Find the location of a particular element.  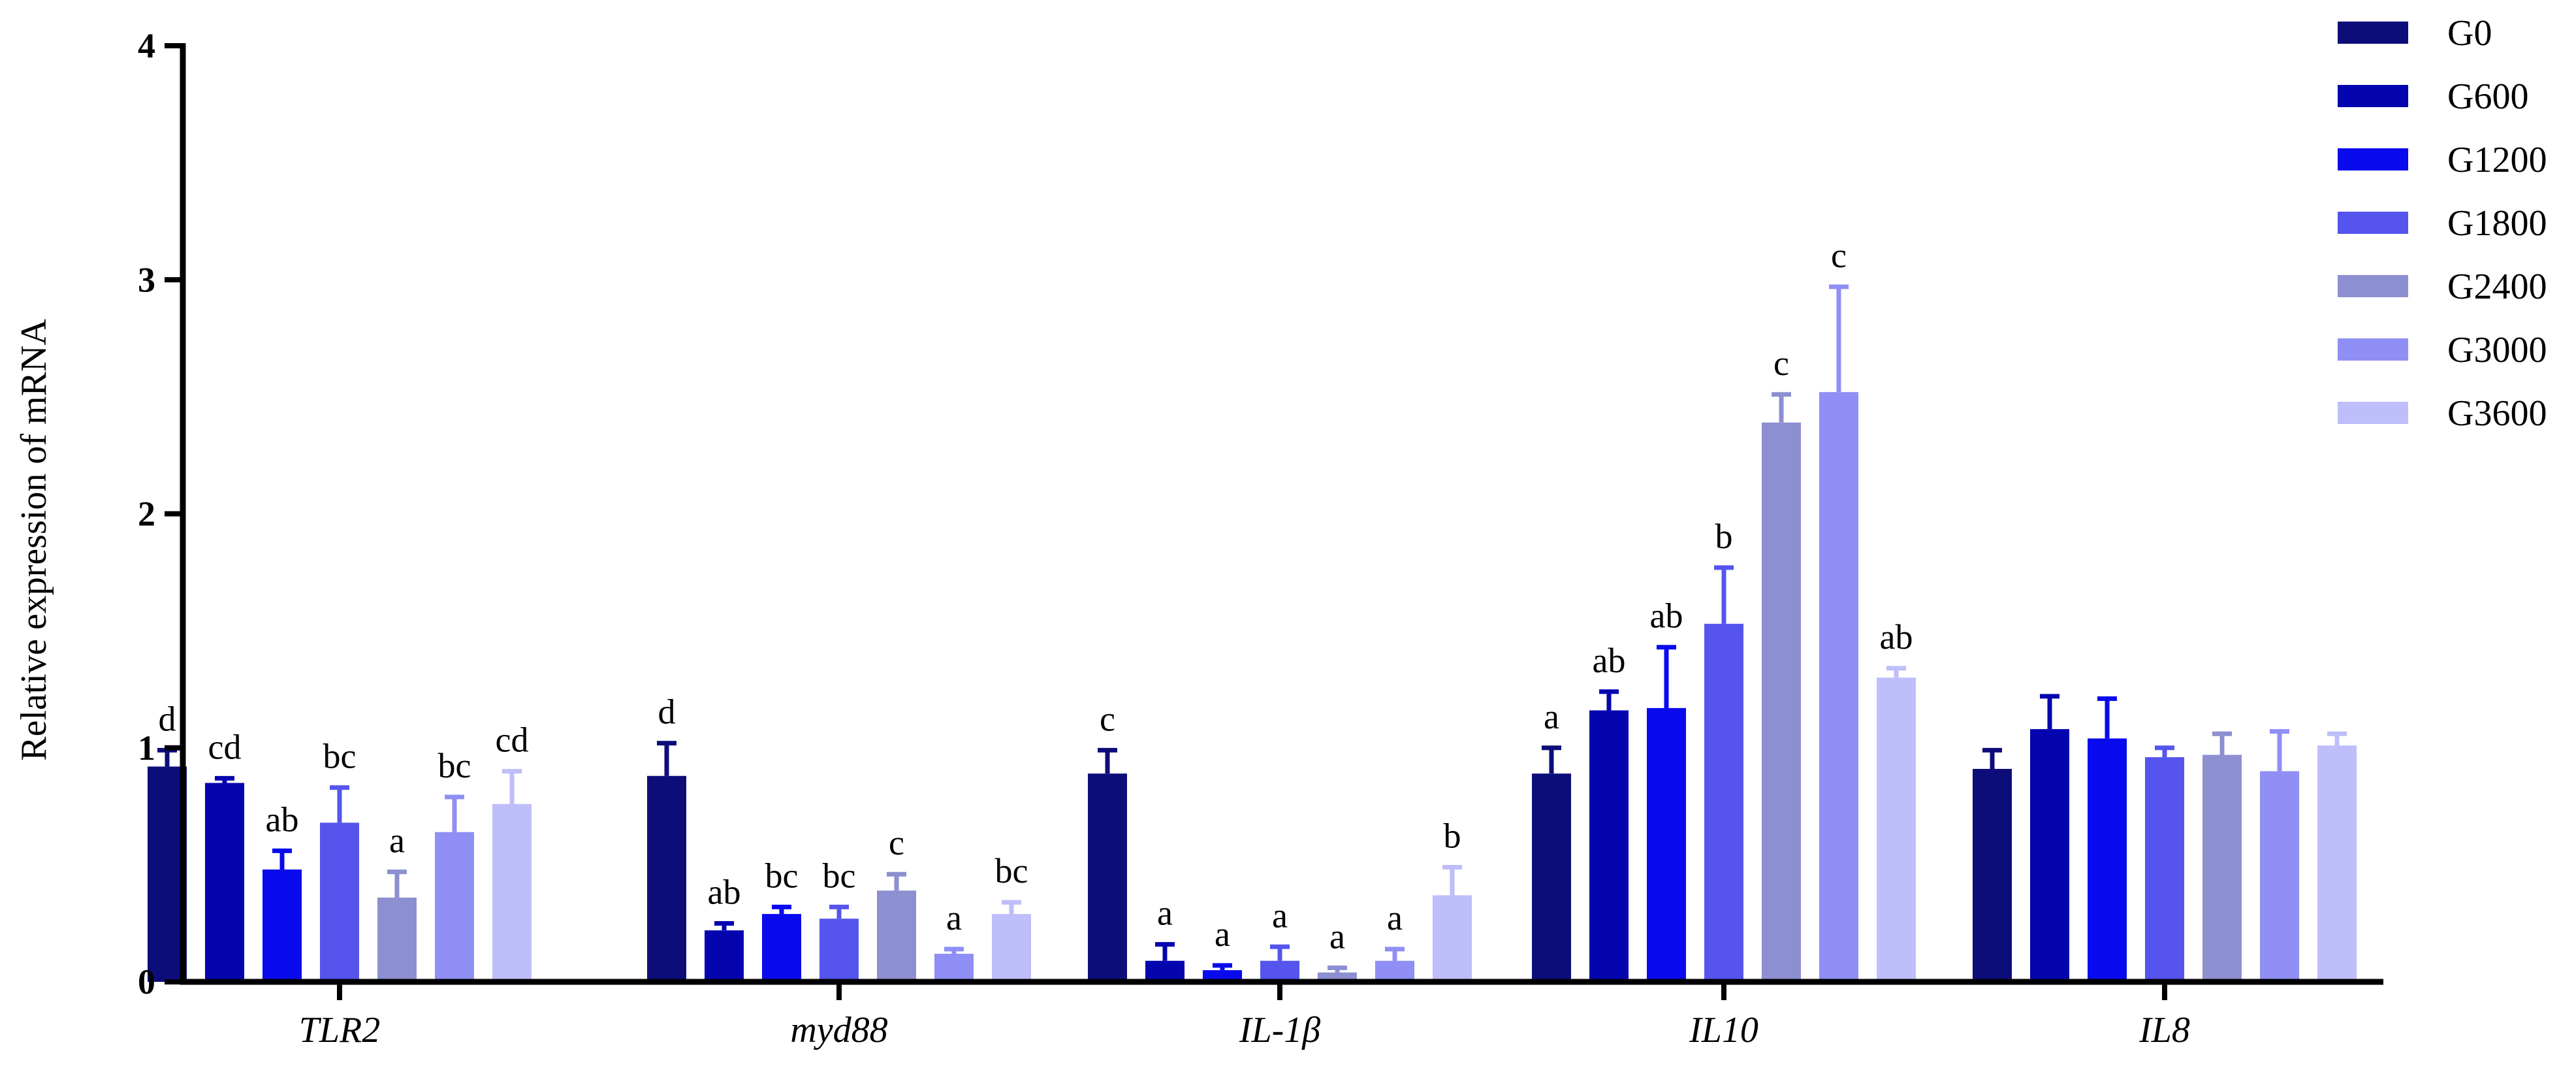

legend-swatch-G0 is located at coordinates (2373, 33).